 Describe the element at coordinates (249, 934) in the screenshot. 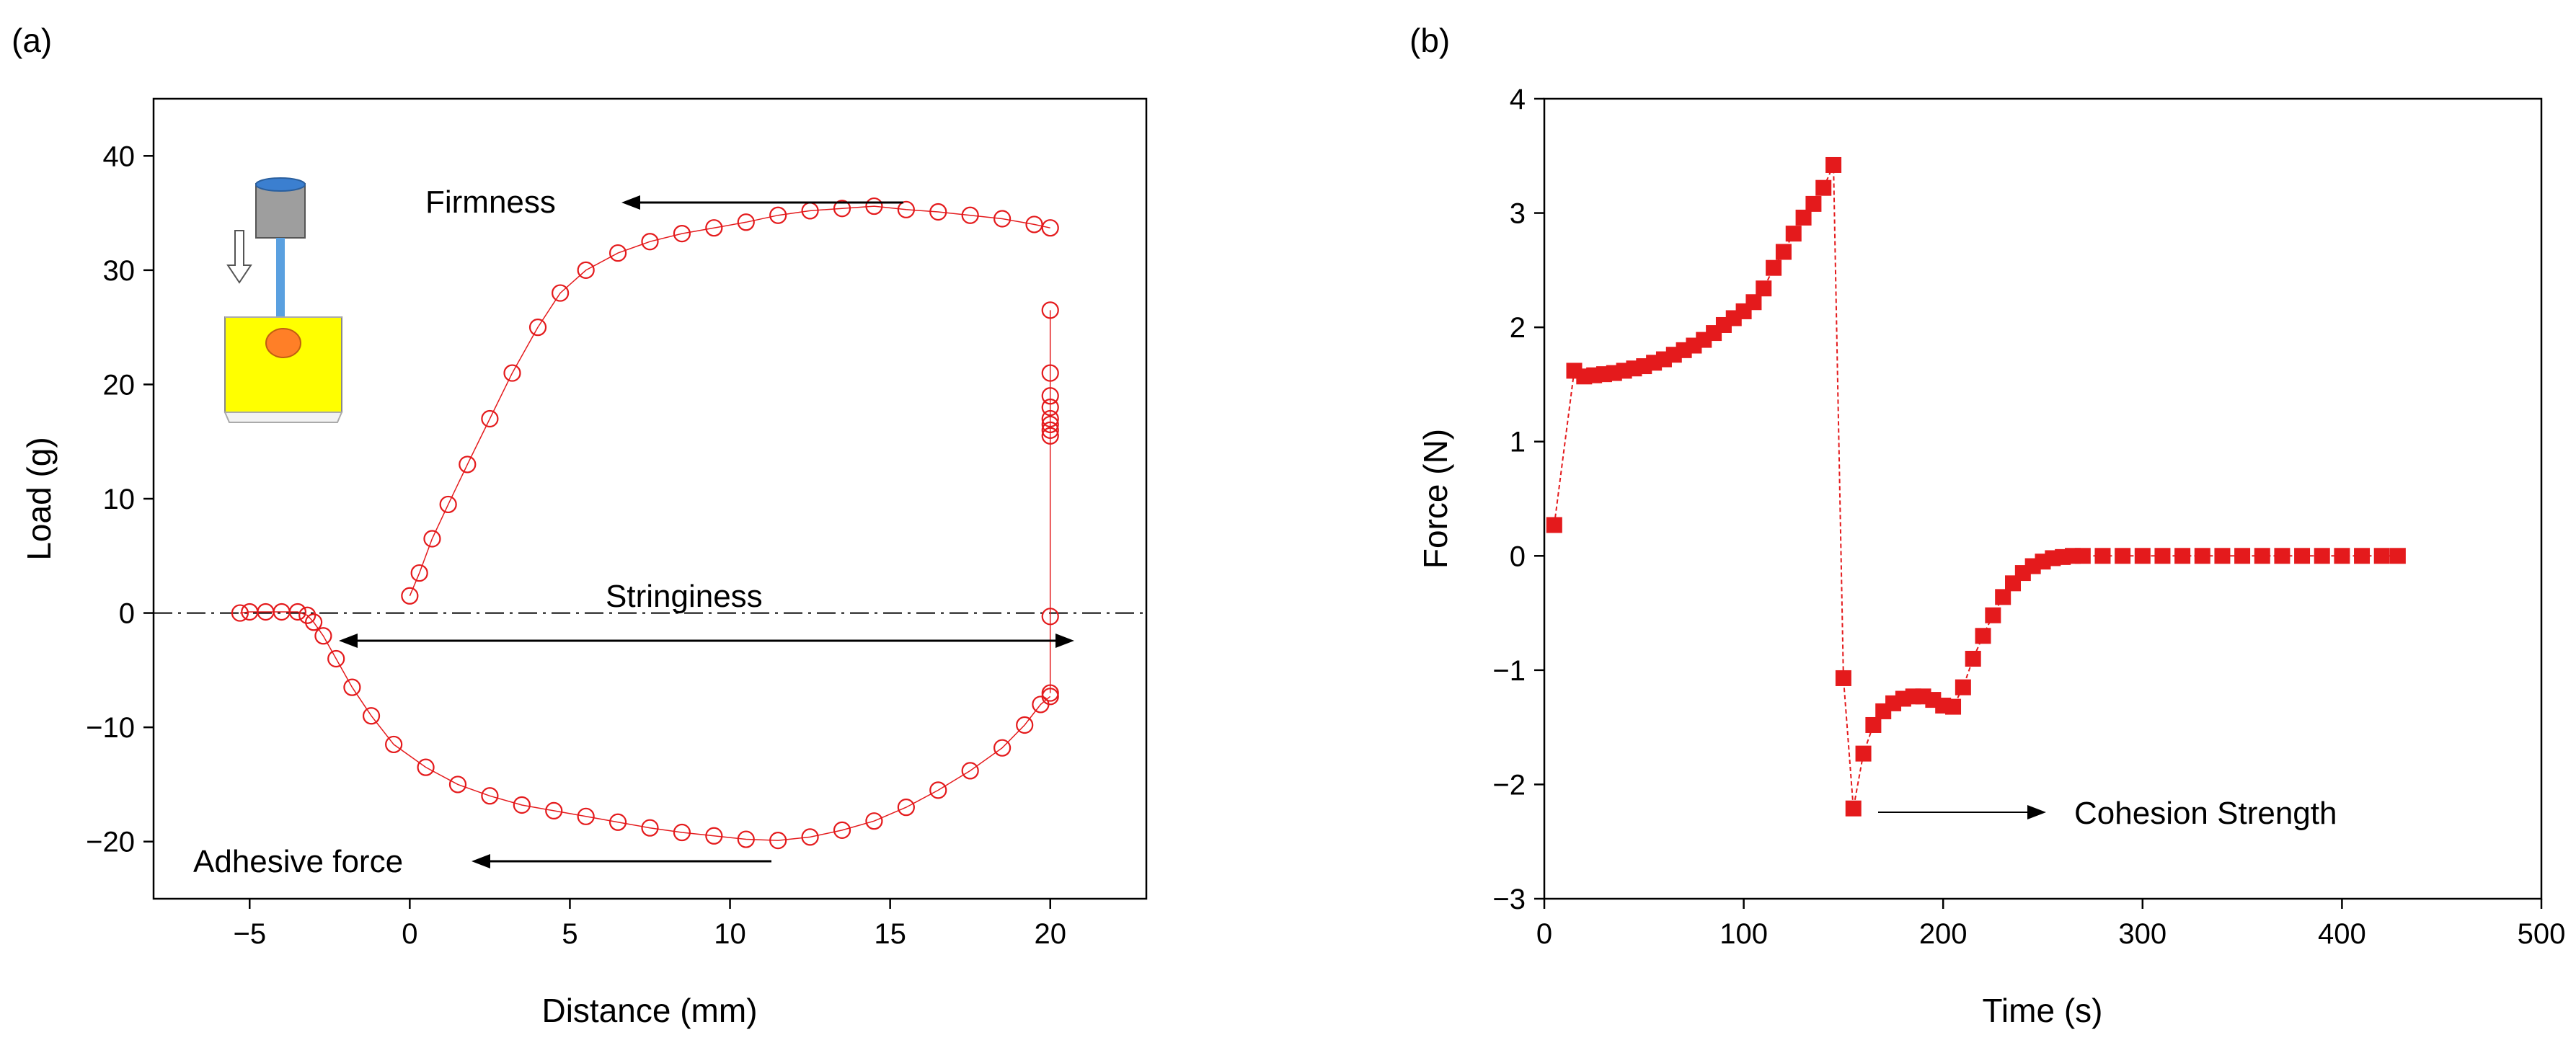

I see `x-tick-label: −5` at that location.